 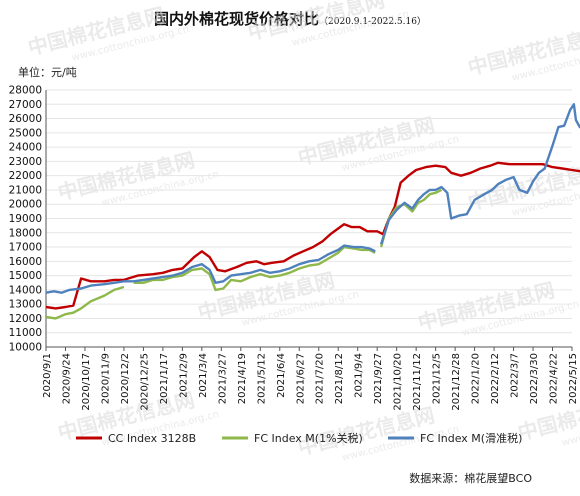 I want to click on x-tick-label: 2021/6/27, so click(x=300, y=378).